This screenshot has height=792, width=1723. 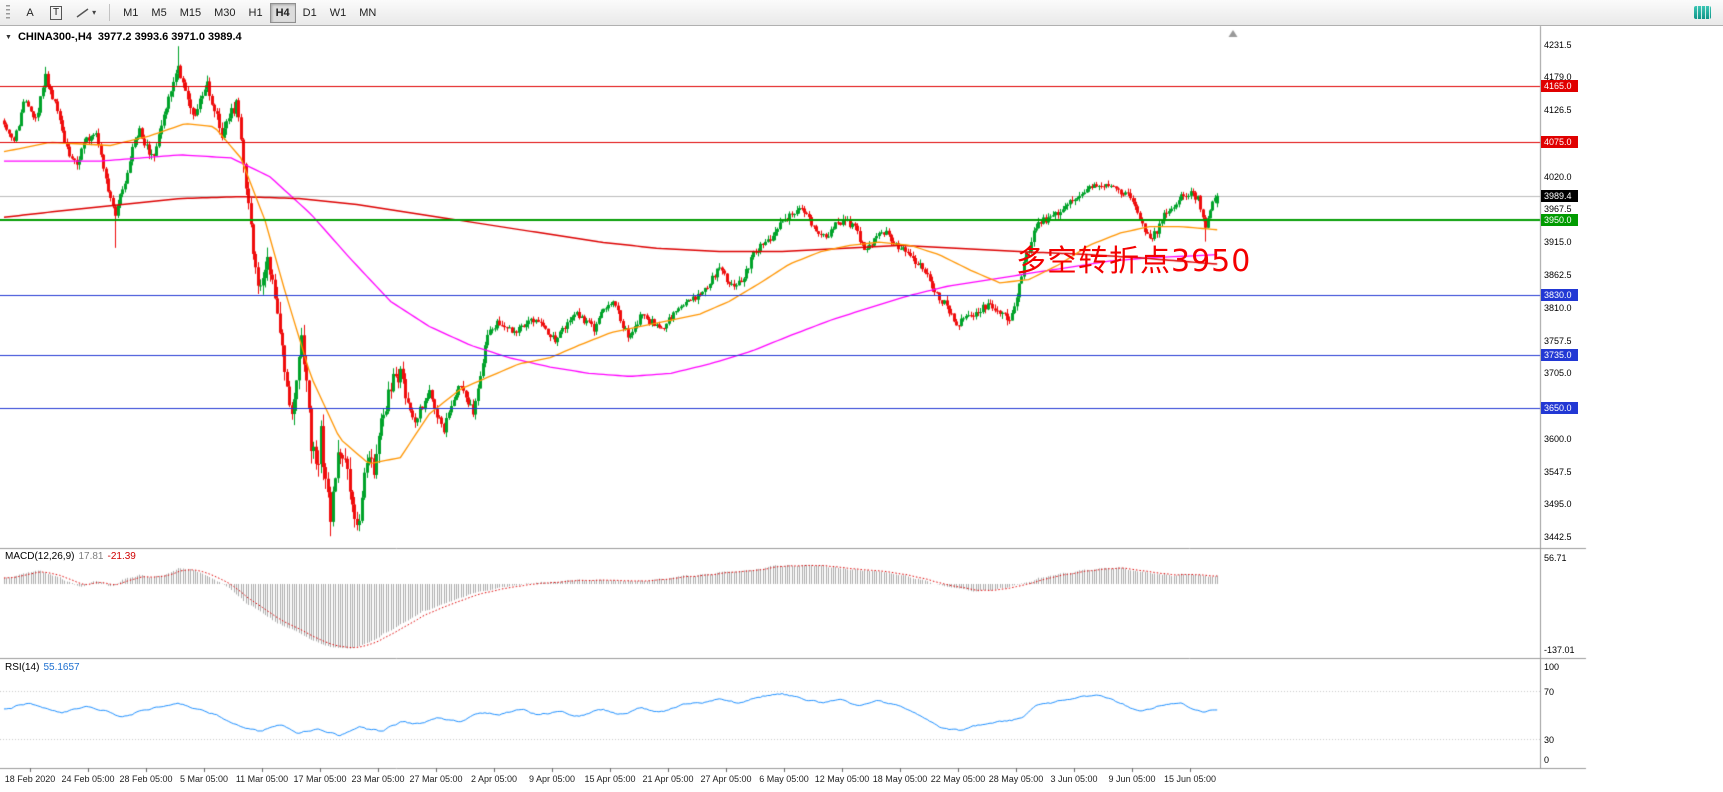 I want to click on toolbar-drag-handle, so click(x=8, y=12).